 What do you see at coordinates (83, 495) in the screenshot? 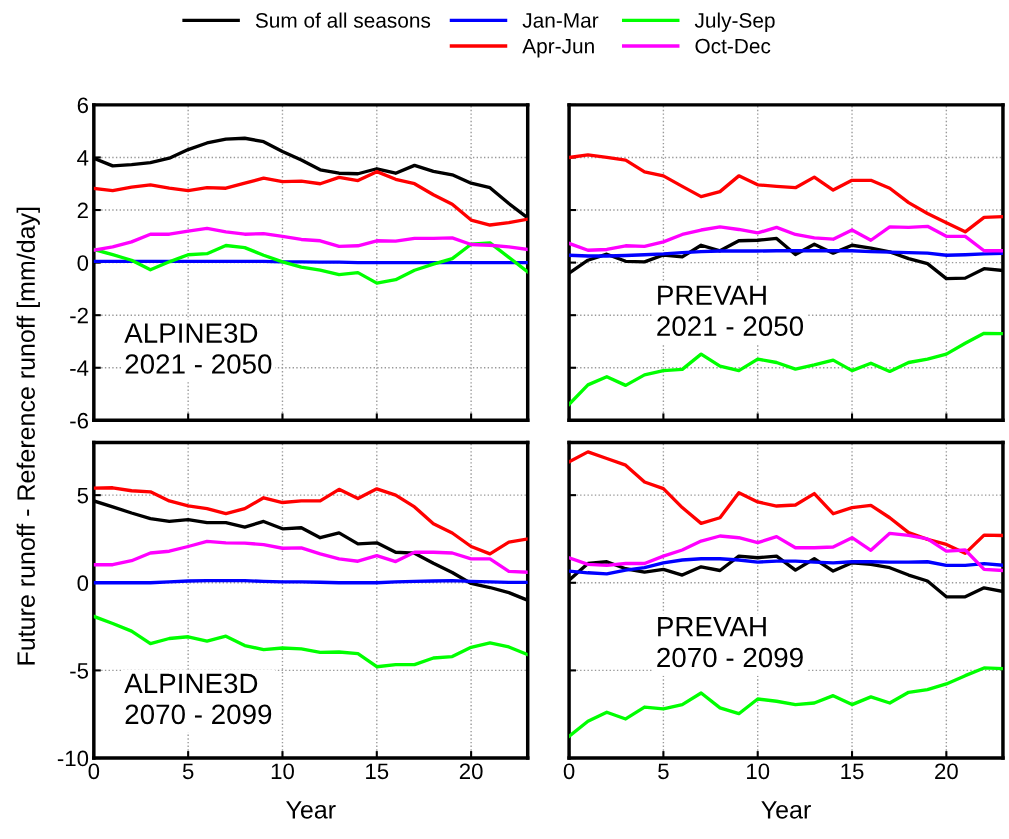
I see `y-tick-label: 5` at bounding box center [83, 495].